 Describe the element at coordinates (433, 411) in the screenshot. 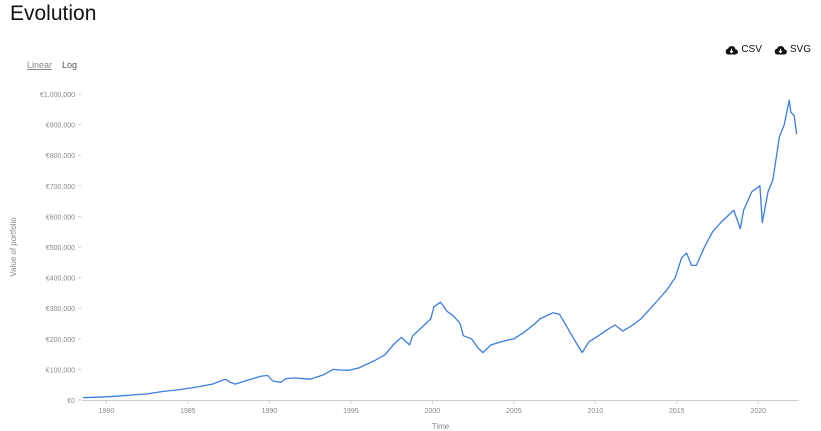

I see `x-tick-label: 2000` at that location.